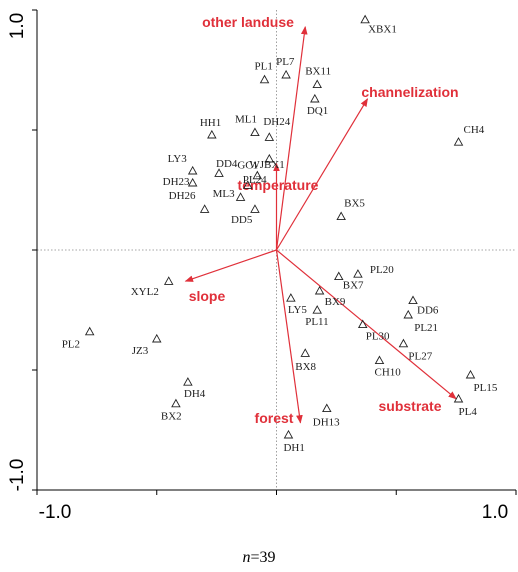 This screenshot has height=572, width=518. I want to click on site-label: XBX1, so click(382, 30).